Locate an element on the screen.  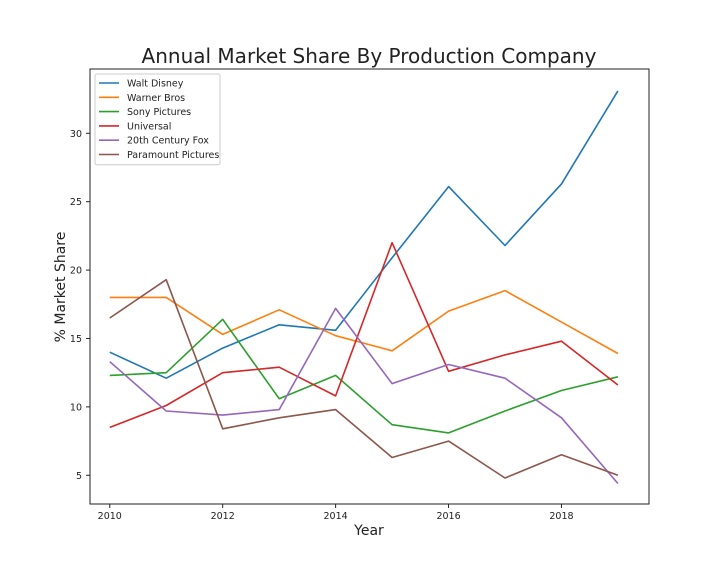
y-axis-ticks: 5 10 15 20 25 30 is located at coordinates (80, 305).